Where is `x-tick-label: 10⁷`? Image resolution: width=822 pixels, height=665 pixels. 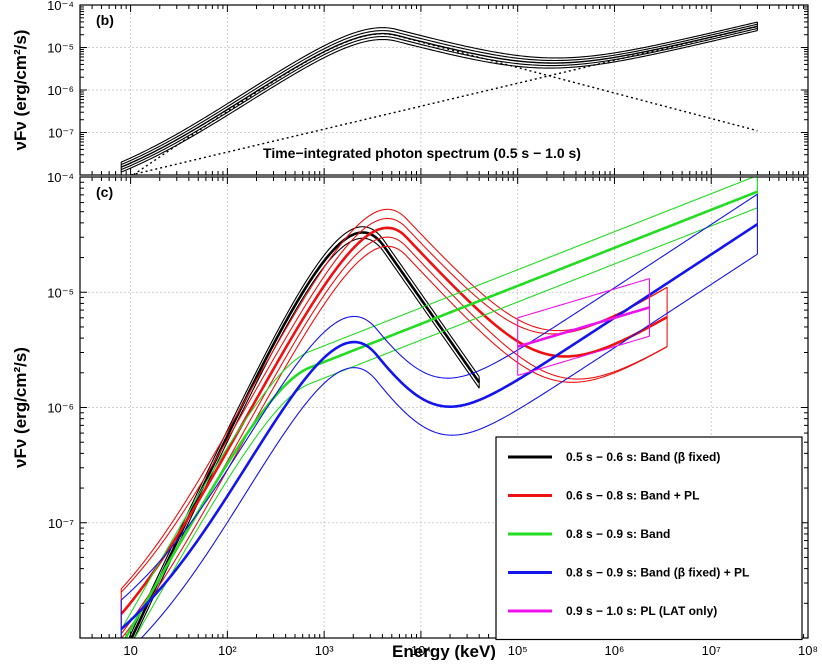 x-tick-label: 10⁷ is located at coordinates (711, 650).